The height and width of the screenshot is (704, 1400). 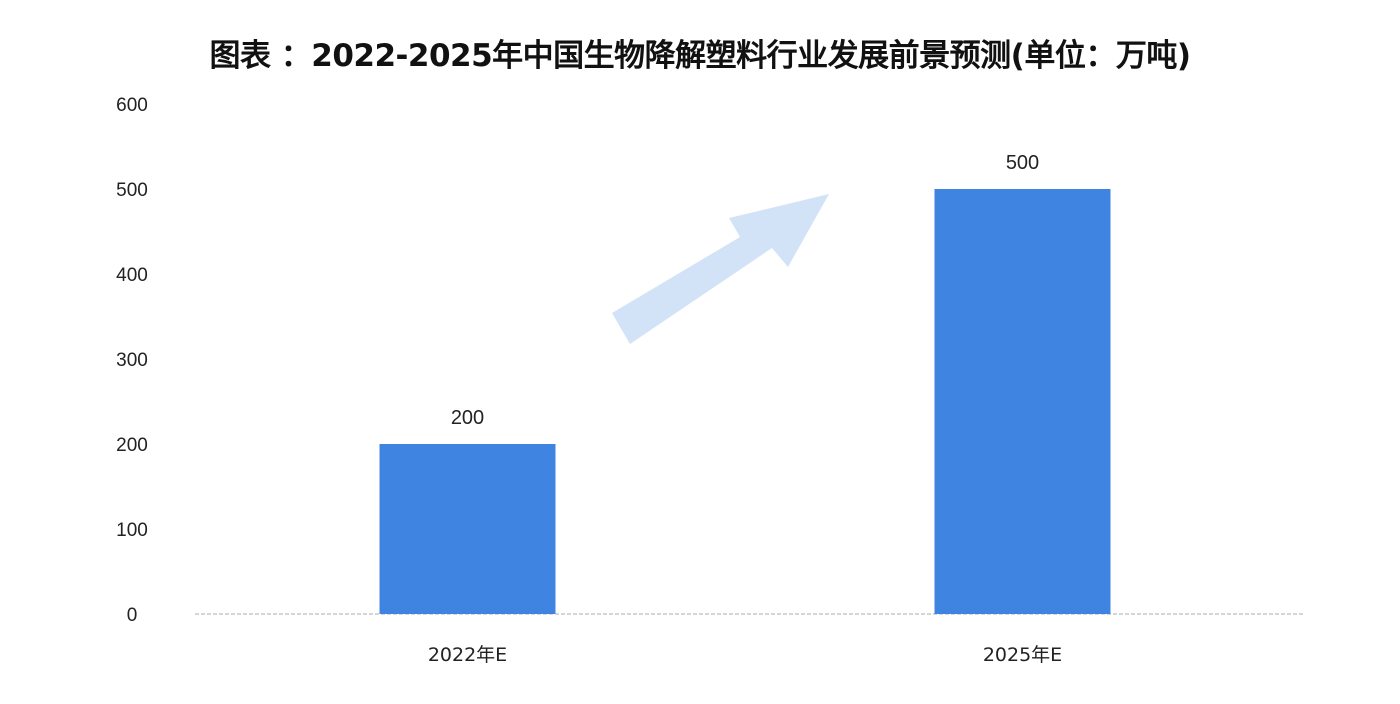 I want to click on y-tick-label: 100, so click(x=132, y=530).